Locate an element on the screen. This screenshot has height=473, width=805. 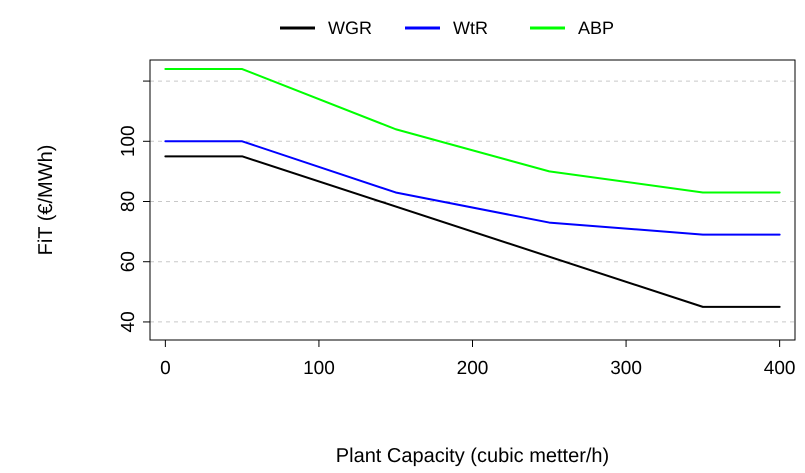
y-tick-label: 100 is located at coordinates (128, 141).